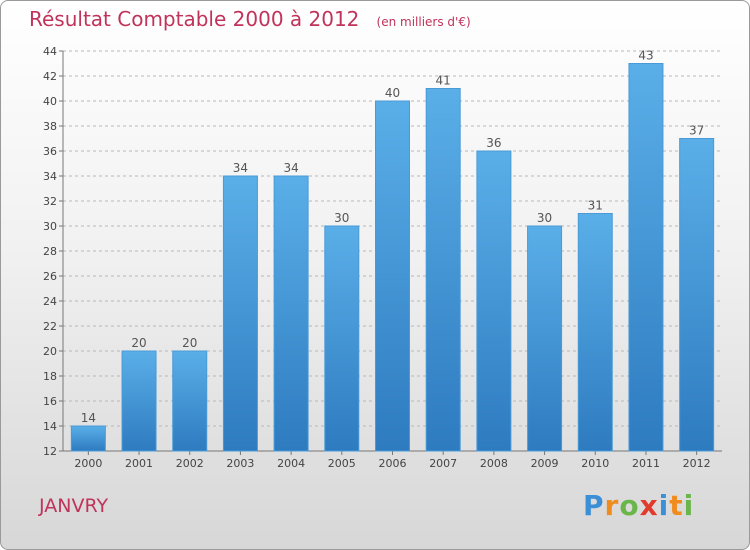 The height and width of the screenshot is (550, 750). I want to click on y-tick-label: 26, so click(50, 276).